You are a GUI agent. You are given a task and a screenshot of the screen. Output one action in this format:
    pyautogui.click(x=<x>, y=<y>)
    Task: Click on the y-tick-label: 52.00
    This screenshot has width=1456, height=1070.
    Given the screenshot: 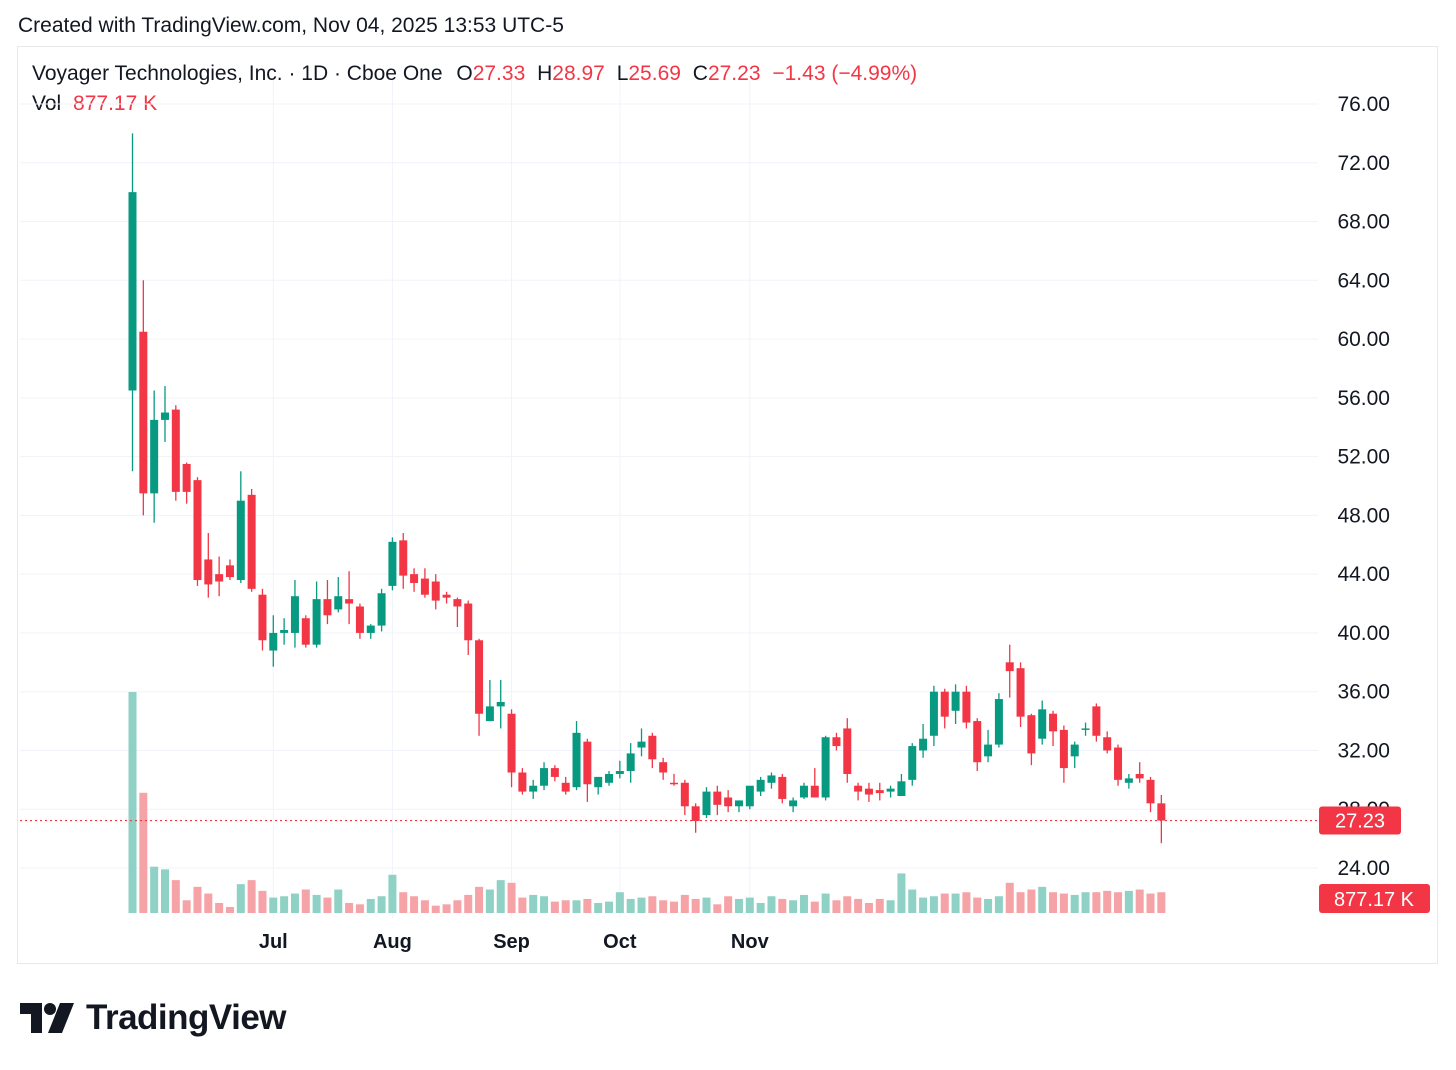 What is the action you would take?
    pyautogui.click(x=1363, y=457)
    